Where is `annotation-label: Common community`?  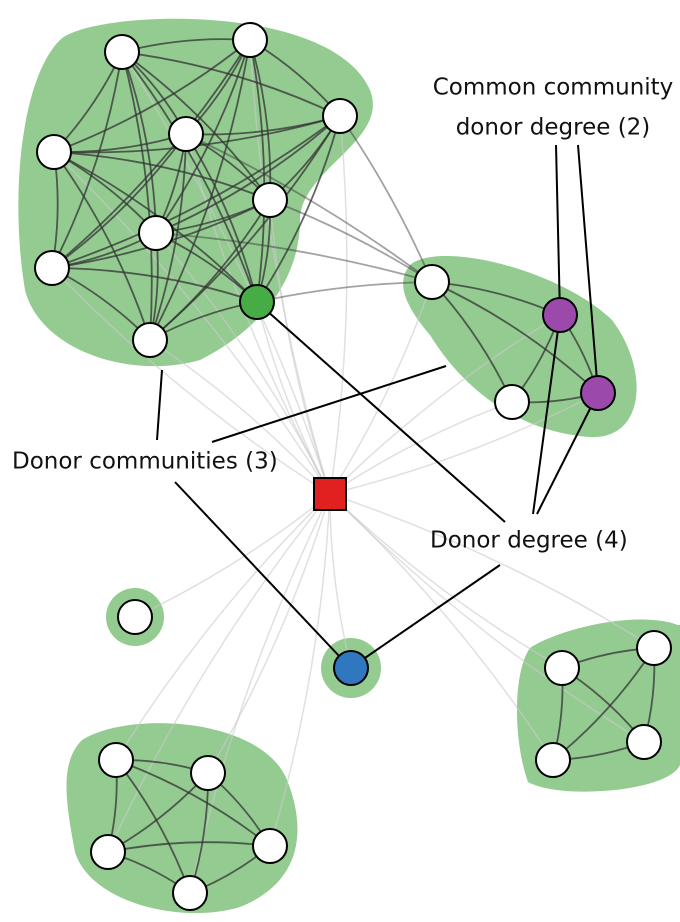 annotation-label: Common community is located at coordinates (553, 88).